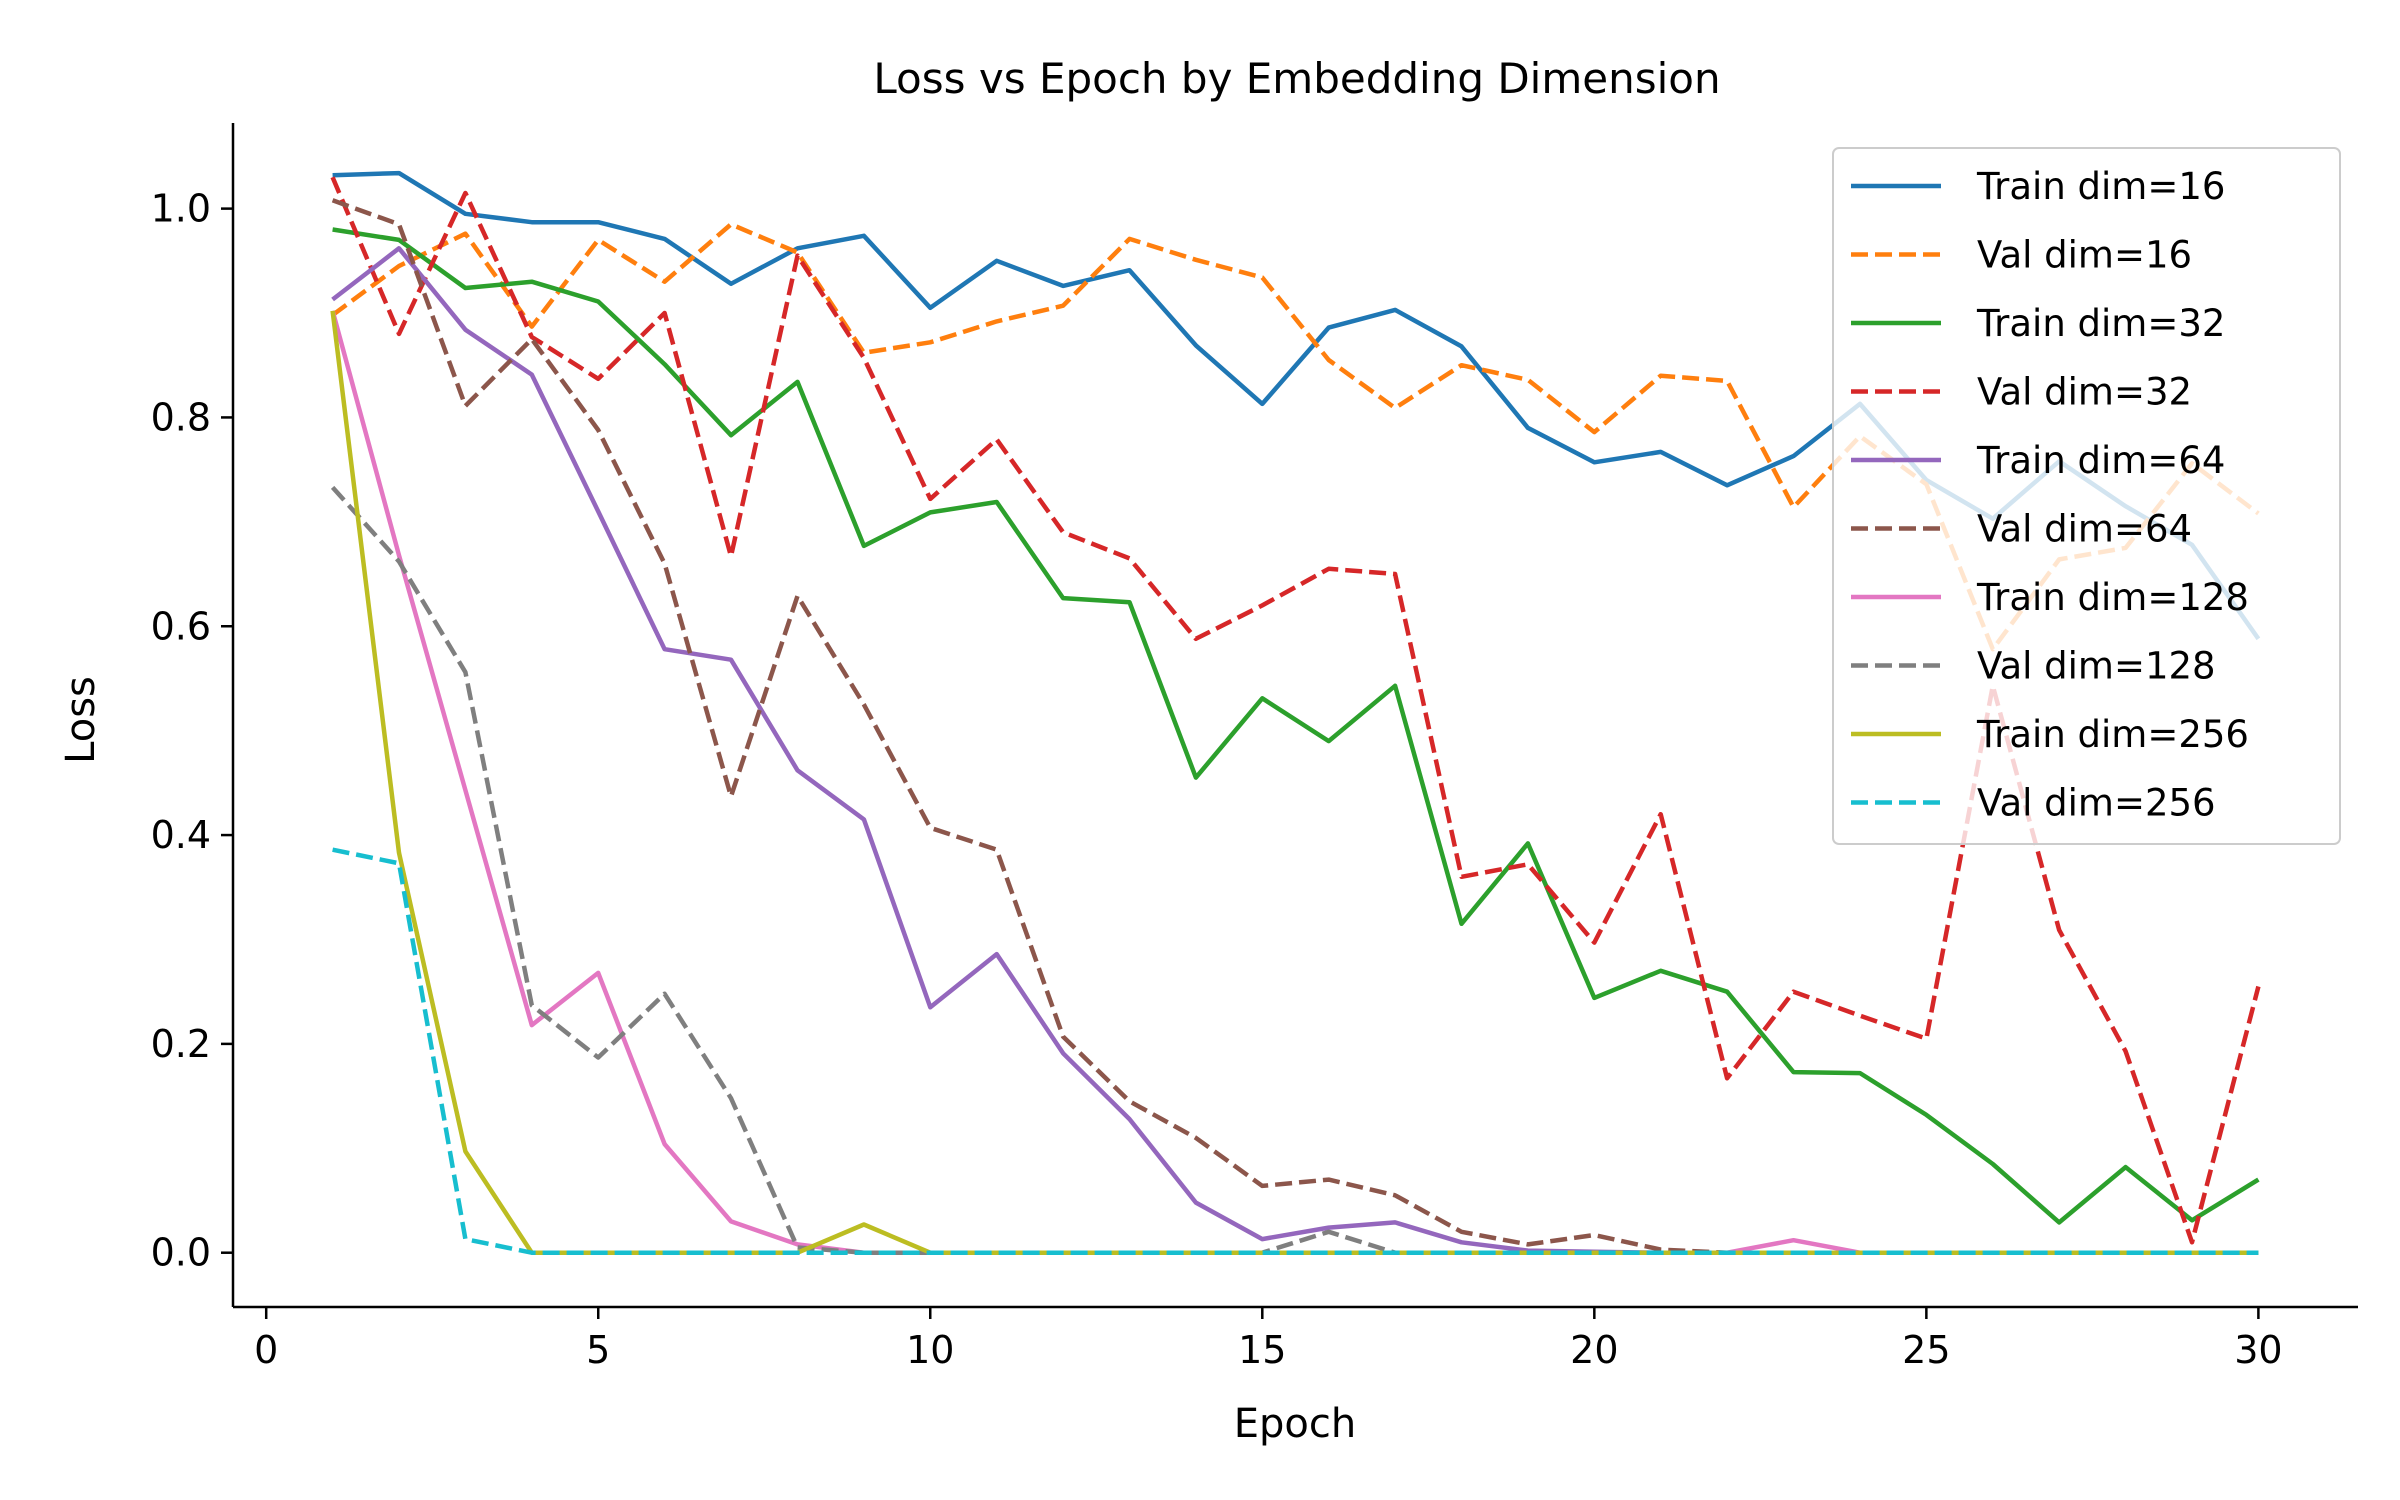 The width and height of the screenshot is (2400, 1500). I want to click on y-tick-label: 1.0, so click(181, 209).